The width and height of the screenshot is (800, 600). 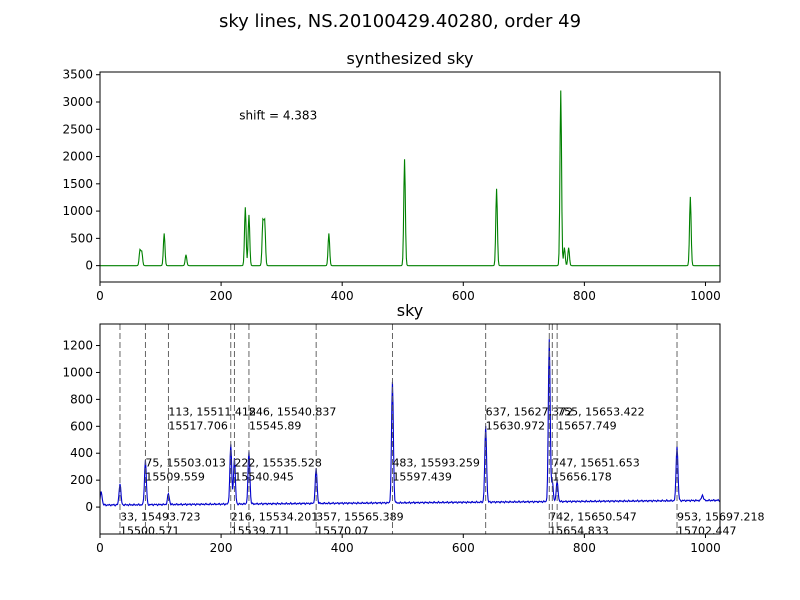 What do you see at coordinates (410, 310) in the screenshot?
I see `chart-title: sky` at bounding box center [410, 310].